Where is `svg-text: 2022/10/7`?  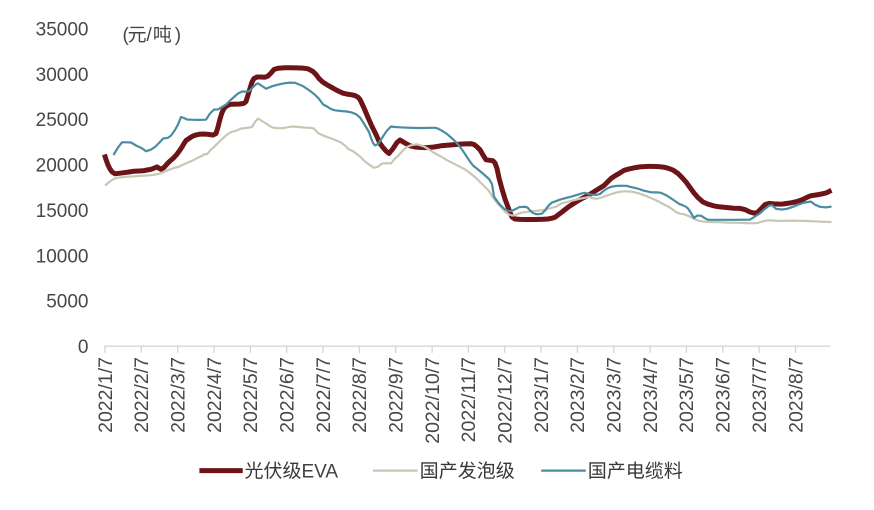 svg-text: 2022/10/7 is located at coordinates (433, 400).